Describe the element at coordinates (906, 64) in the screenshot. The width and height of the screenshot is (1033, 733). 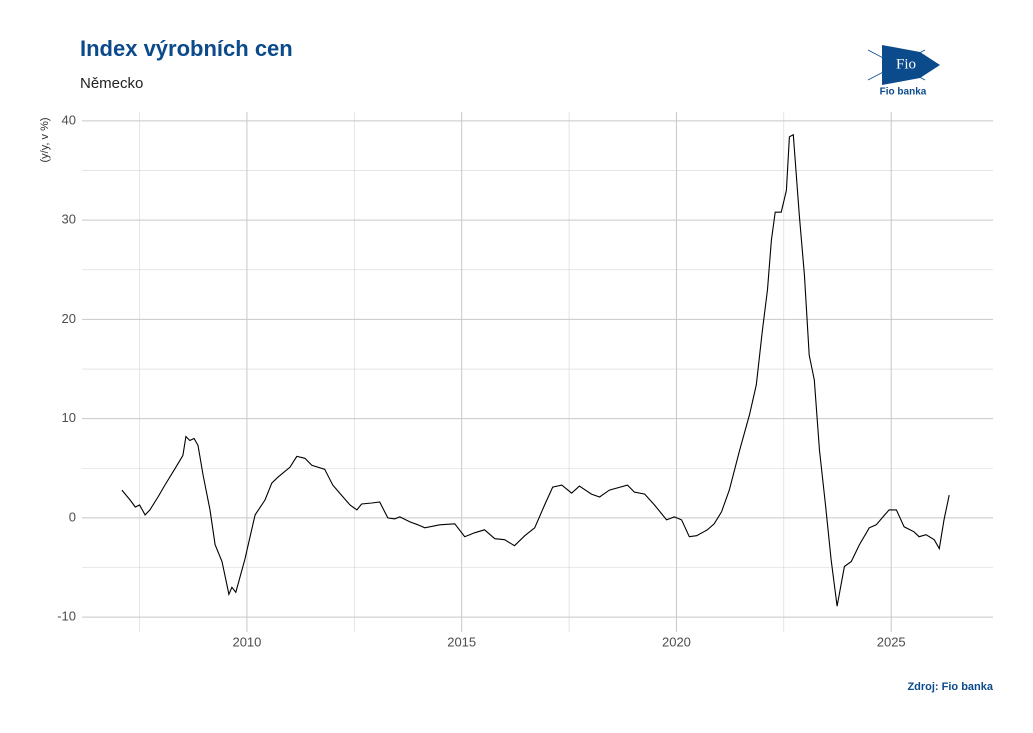
I see `logo-text: Fio` at that location.